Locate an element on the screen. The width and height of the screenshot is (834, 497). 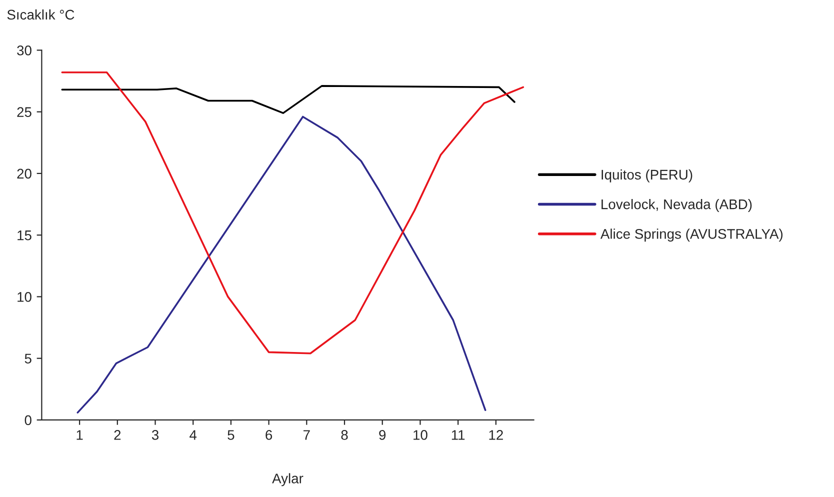
x-tick-label: 1 is located at coordinates (79, 435).